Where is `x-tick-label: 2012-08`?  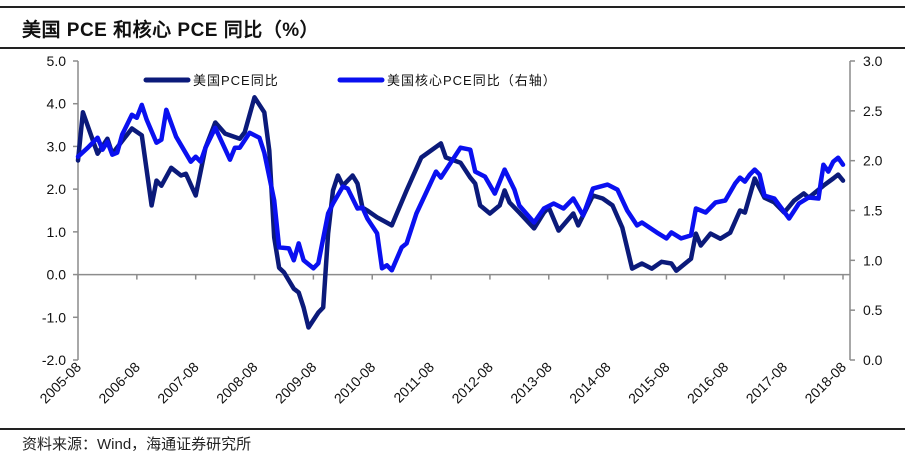 x-tick-label: 2012-08 is located at coordinates (472, 383).